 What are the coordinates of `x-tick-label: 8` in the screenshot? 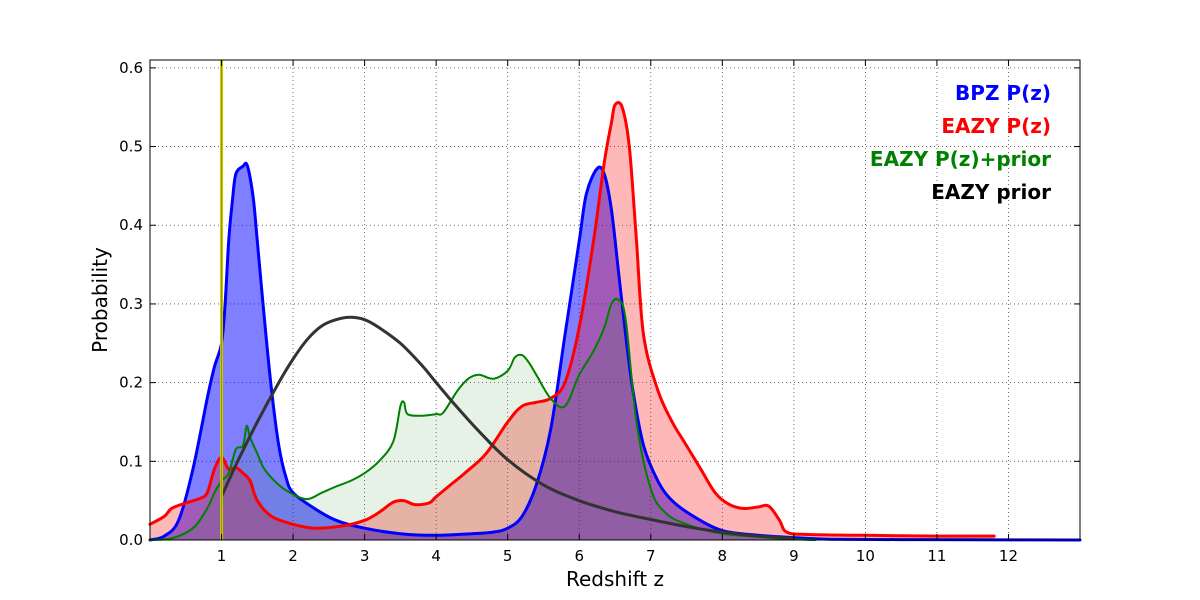 It's located at (723, 556).